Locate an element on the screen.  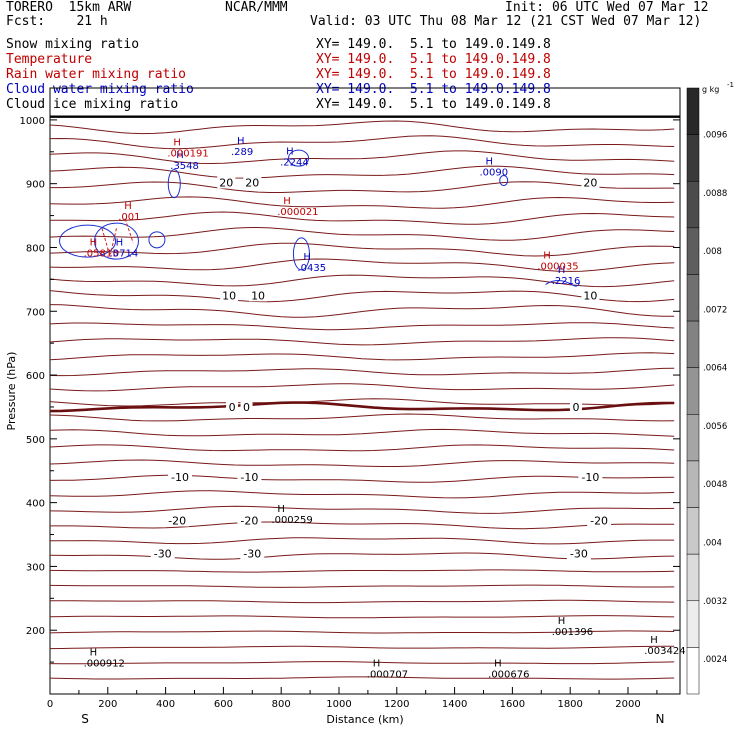
north-end-label: N is located at coordinates (660, 719).